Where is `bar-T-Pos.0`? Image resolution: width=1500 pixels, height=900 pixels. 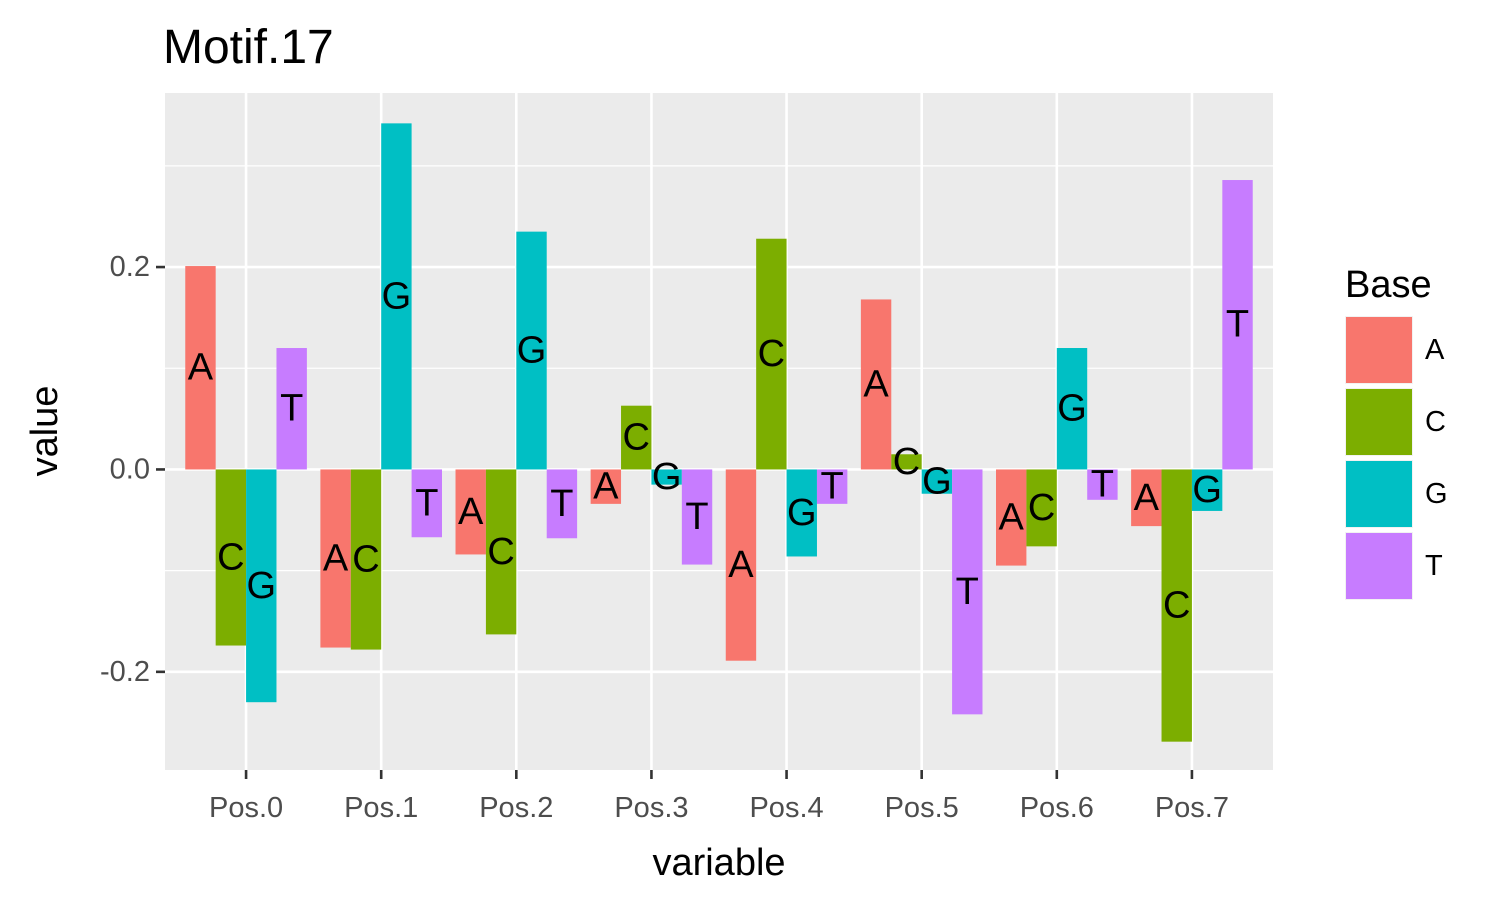
bar-T-Pos.0 is located at coordinates (291, 409).